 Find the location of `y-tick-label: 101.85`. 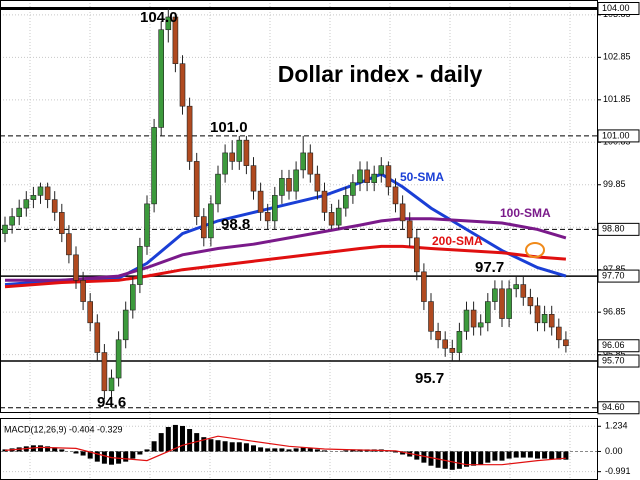

y-tick-label: 101.85 is located at coordinates (617, 99).